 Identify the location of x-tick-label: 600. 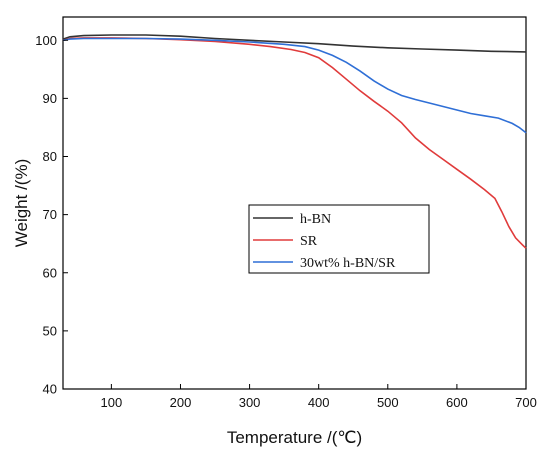
(457, 402).